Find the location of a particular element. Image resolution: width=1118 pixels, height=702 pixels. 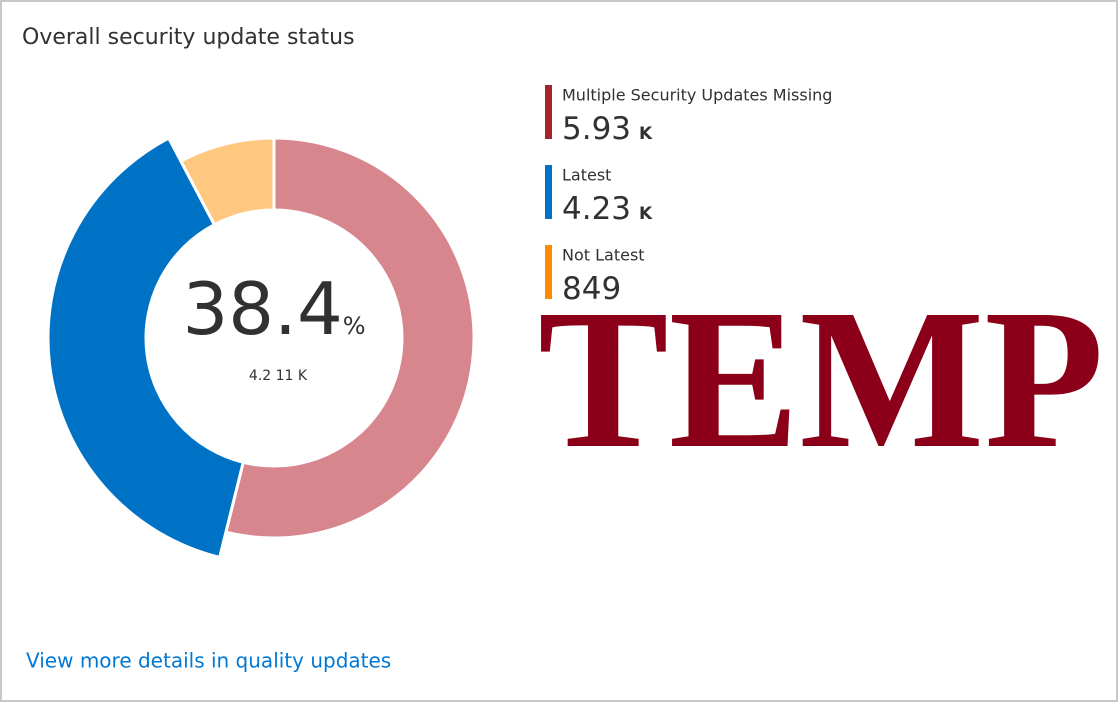

legend-value: 4.23 K is located at coordinates (607, 209).